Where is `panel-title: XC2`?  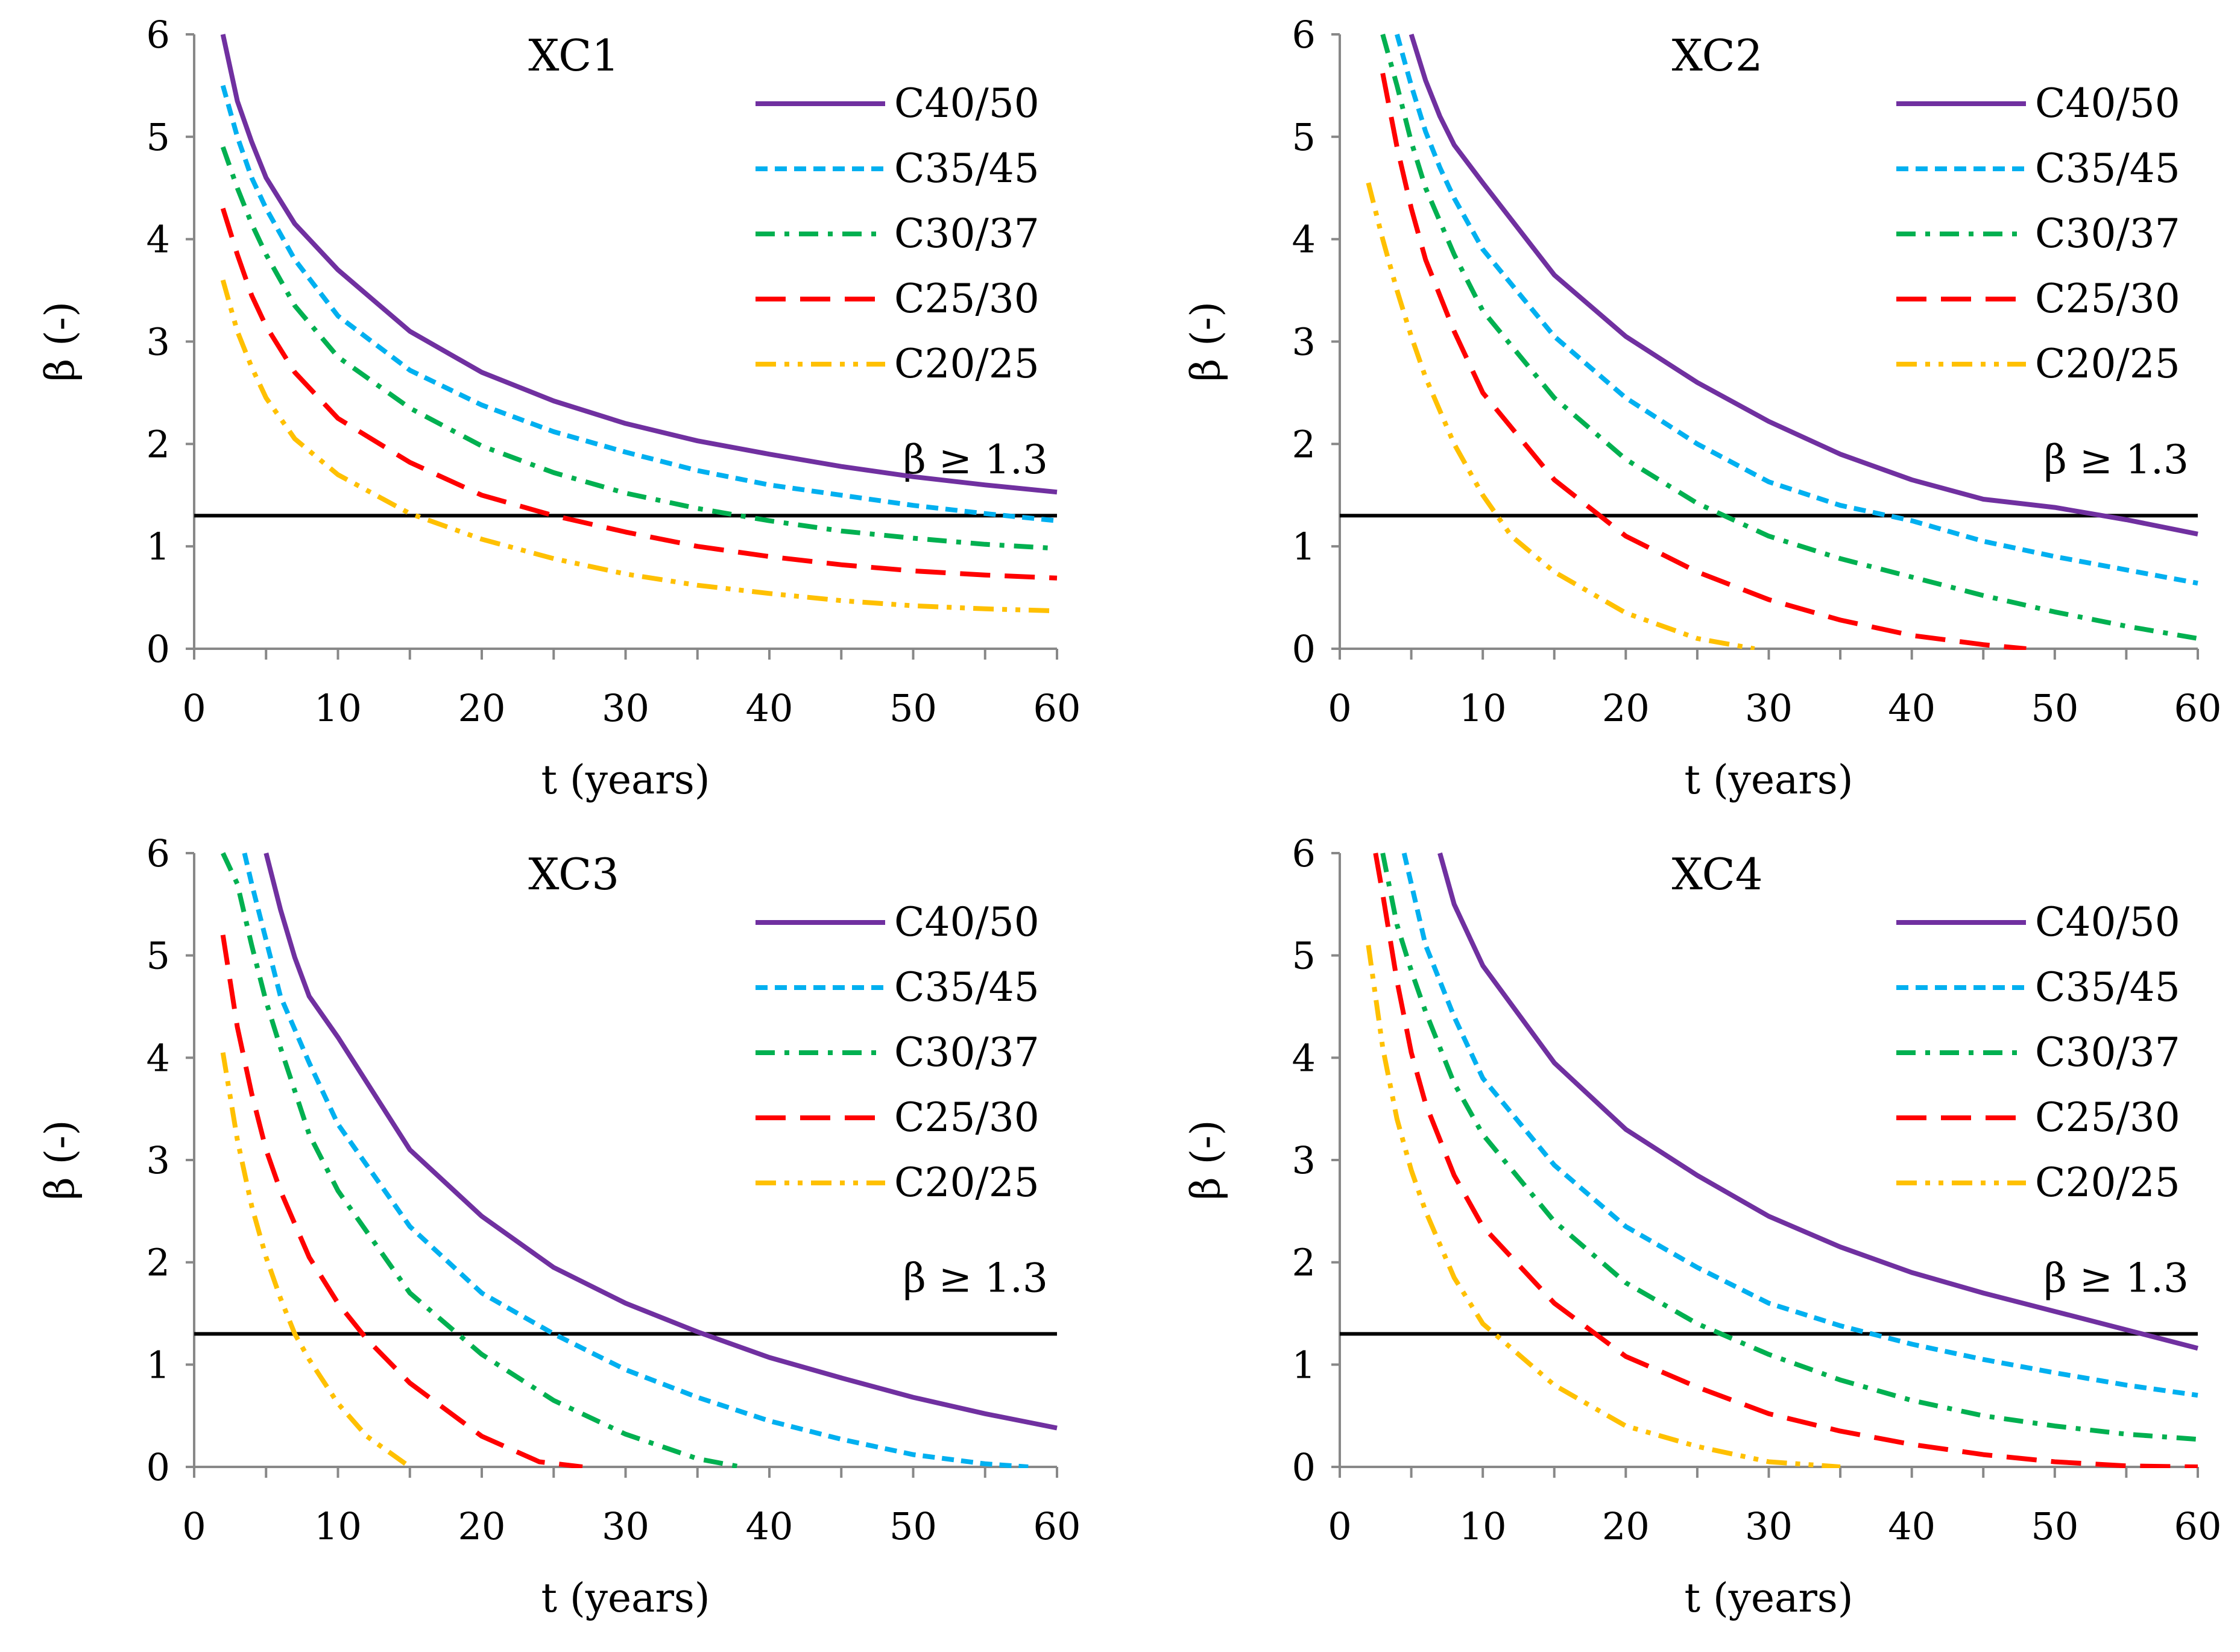 panel-title: XC2 is located at coordinates (1717, 55).